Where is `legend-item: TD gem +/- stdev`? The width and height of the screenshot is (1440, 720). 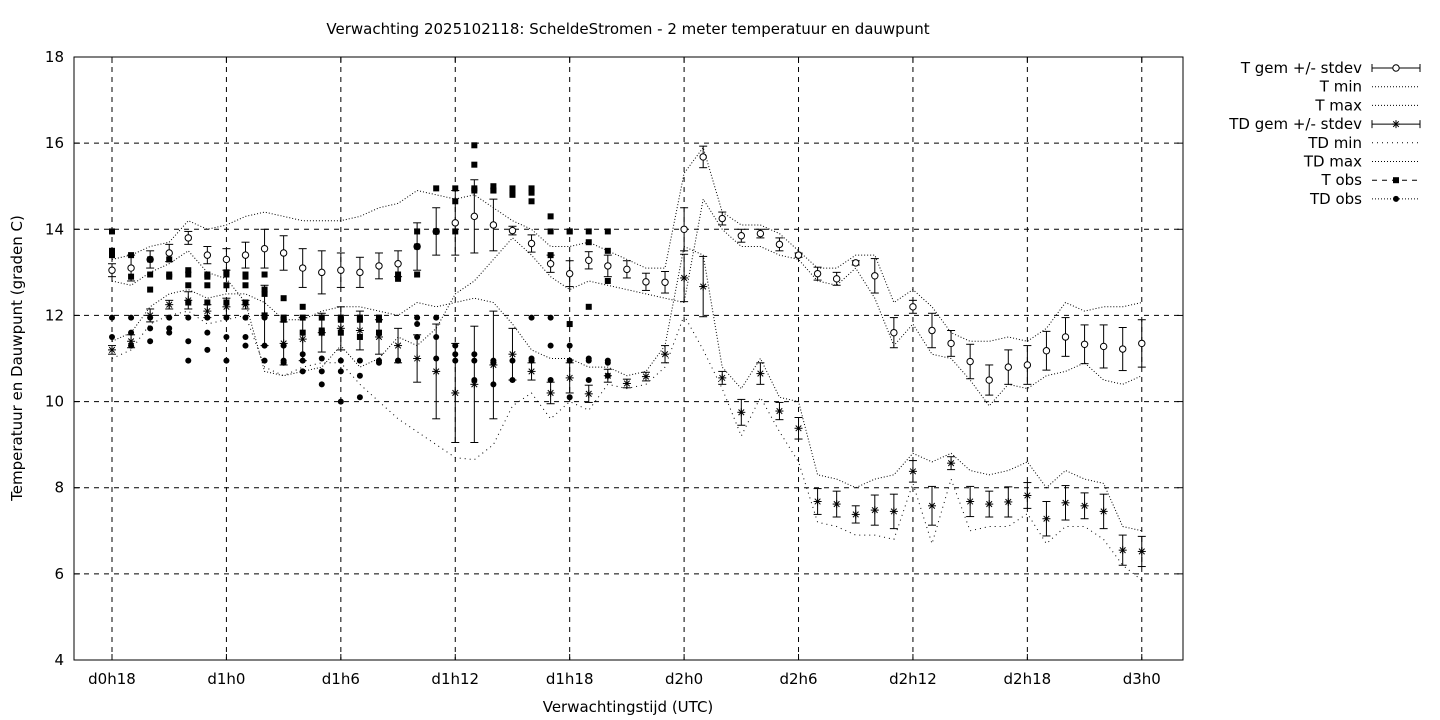
legend-item: TD gem +/- stdev is located at coordinates (1324, 124).